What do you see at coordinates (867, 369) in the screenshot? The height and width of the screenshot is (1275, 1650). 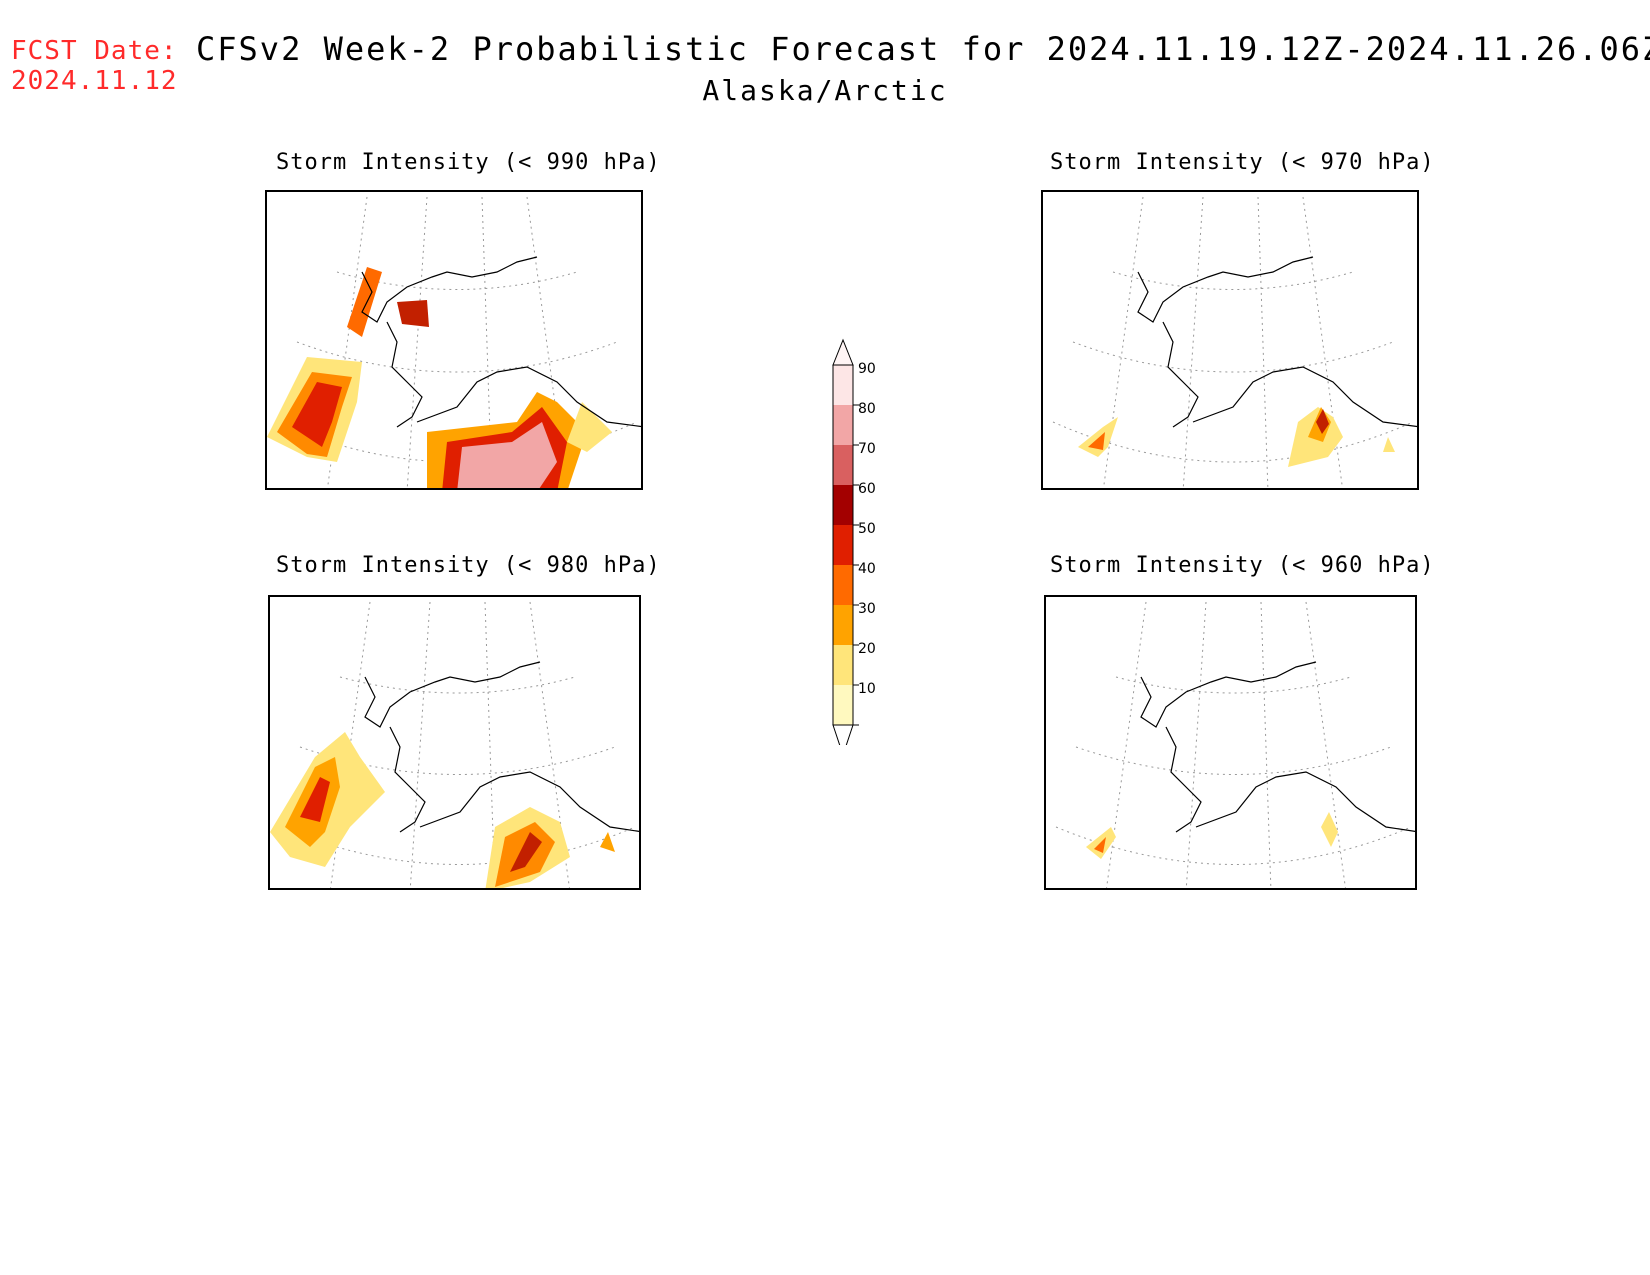 I see `colorbar-tick-label: 90` at bounding box center [867, 369].